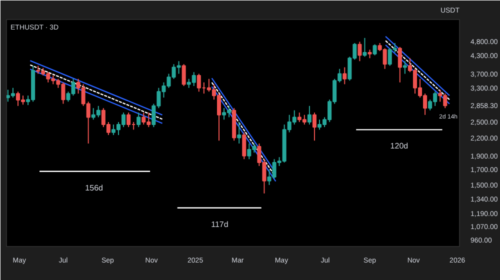 The height and width of the screenshot is (280, 500). What do you see at coordinates (399, 146) in the screenshot?
I see `annotation: 120d` at bounding box center [399, 146].